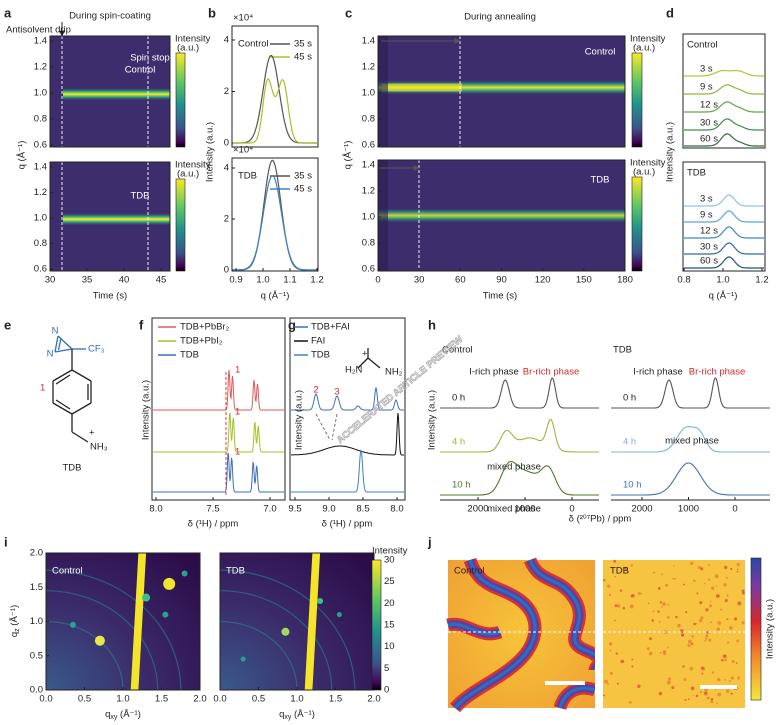 Image resolution: width=778 pixels, height=725 pixels. Describe the element at coordinates (688, 509) in the screenshot. I see `x-tick-label: 1000` at that location.